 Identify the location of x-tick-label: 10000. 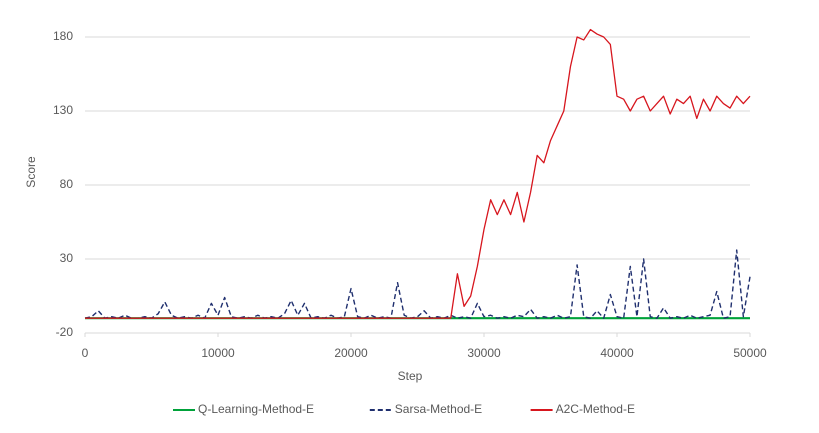
(218, 353).